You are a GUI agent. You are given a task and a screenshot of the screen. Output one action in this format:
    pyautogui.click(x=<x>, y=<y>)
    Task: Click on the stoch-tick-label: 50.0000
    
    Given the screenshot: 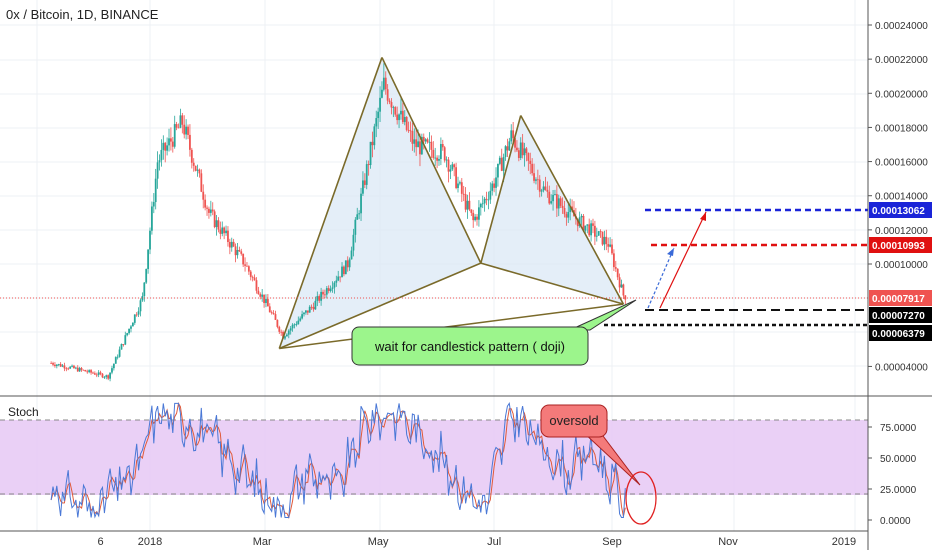 What is the action you would take?
    pyautogui.click(x=898, y=459)
    